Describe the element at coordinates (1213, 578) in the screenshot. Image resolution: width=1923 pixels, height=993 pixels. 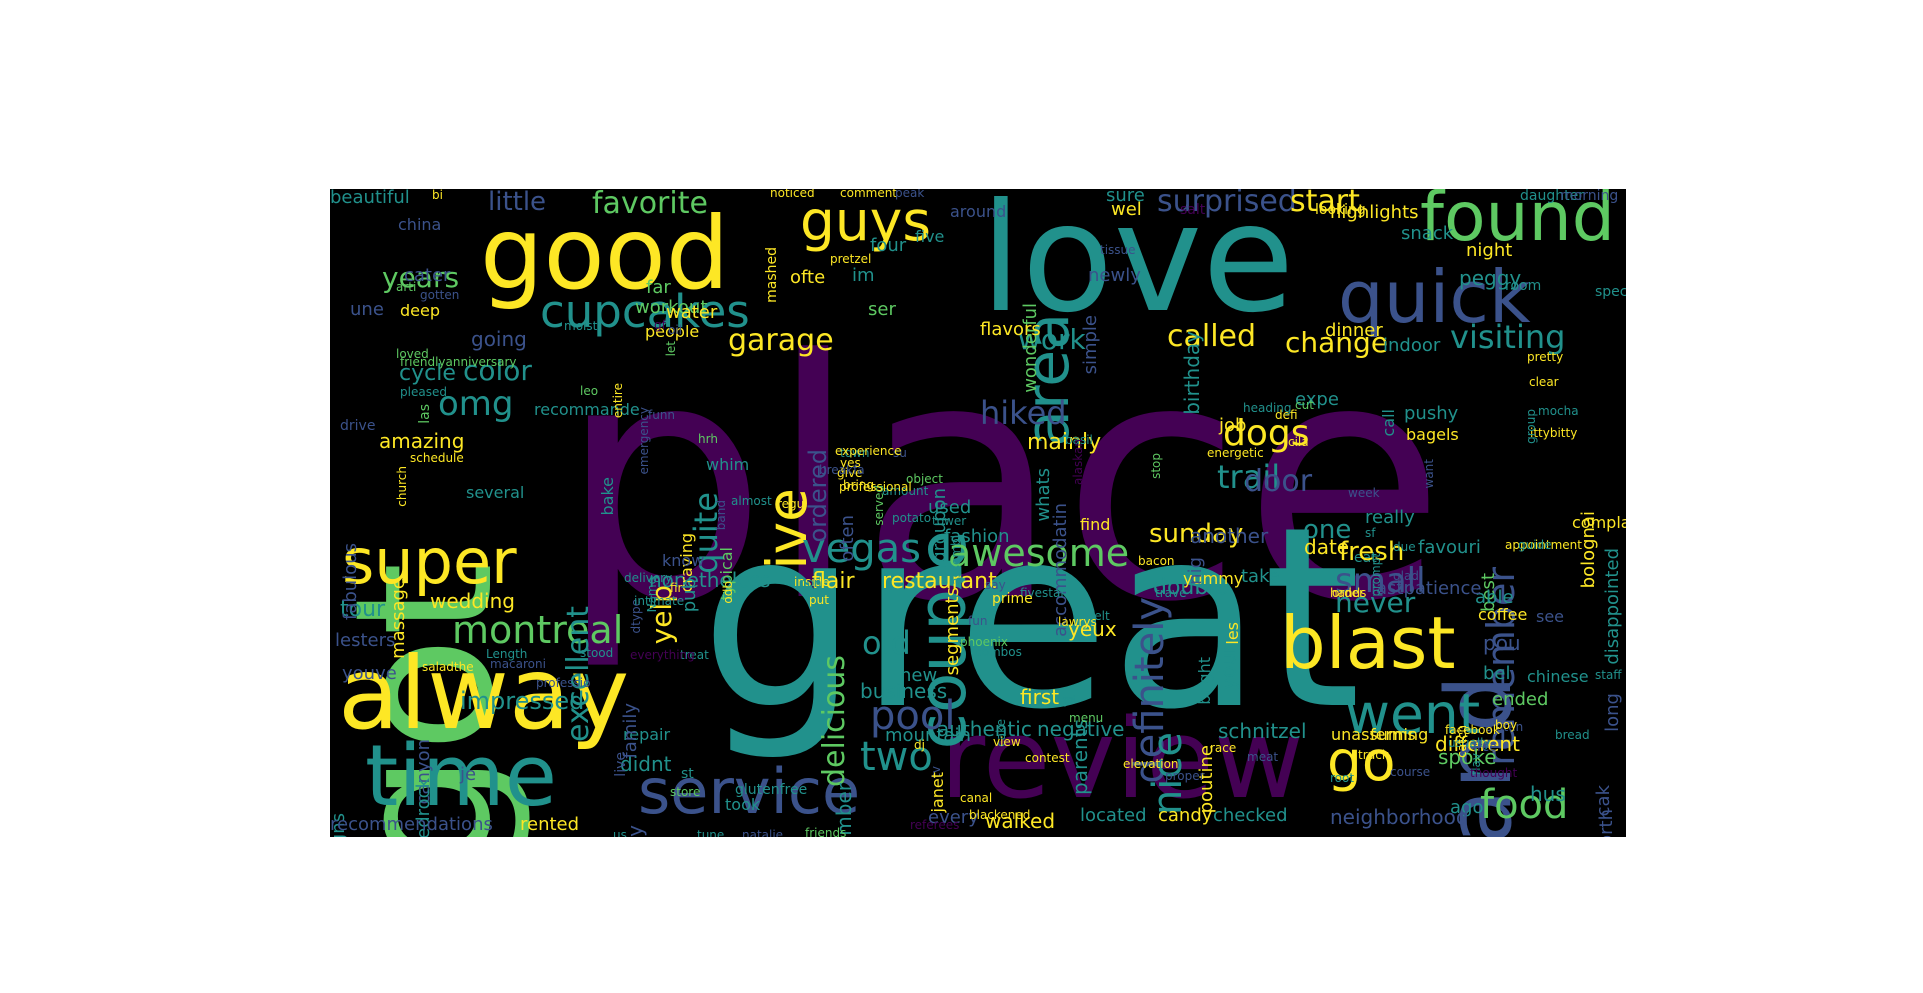
I see `word-yummy: yummy` at that location.